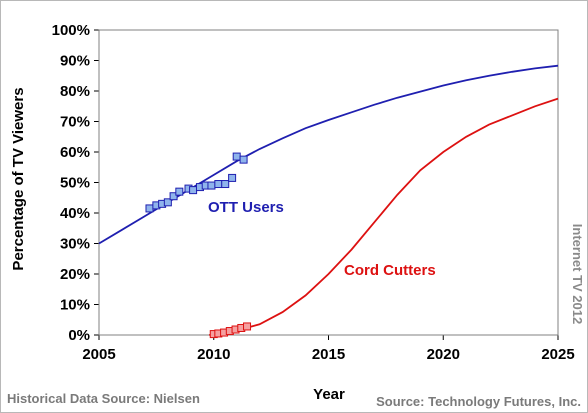  I want to click on y-tick-label: 60%, so click(75, 152).